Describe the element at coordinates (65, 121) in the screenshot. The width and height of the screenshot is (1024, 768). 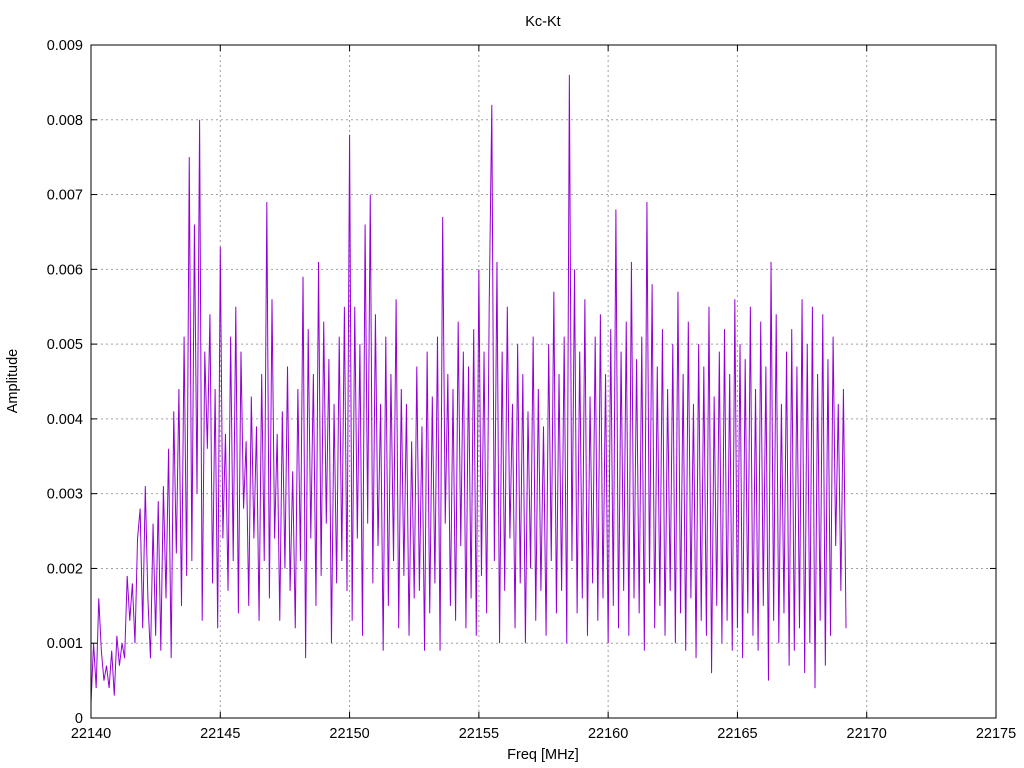
I see `y-tick-label: 0.008` at that location.